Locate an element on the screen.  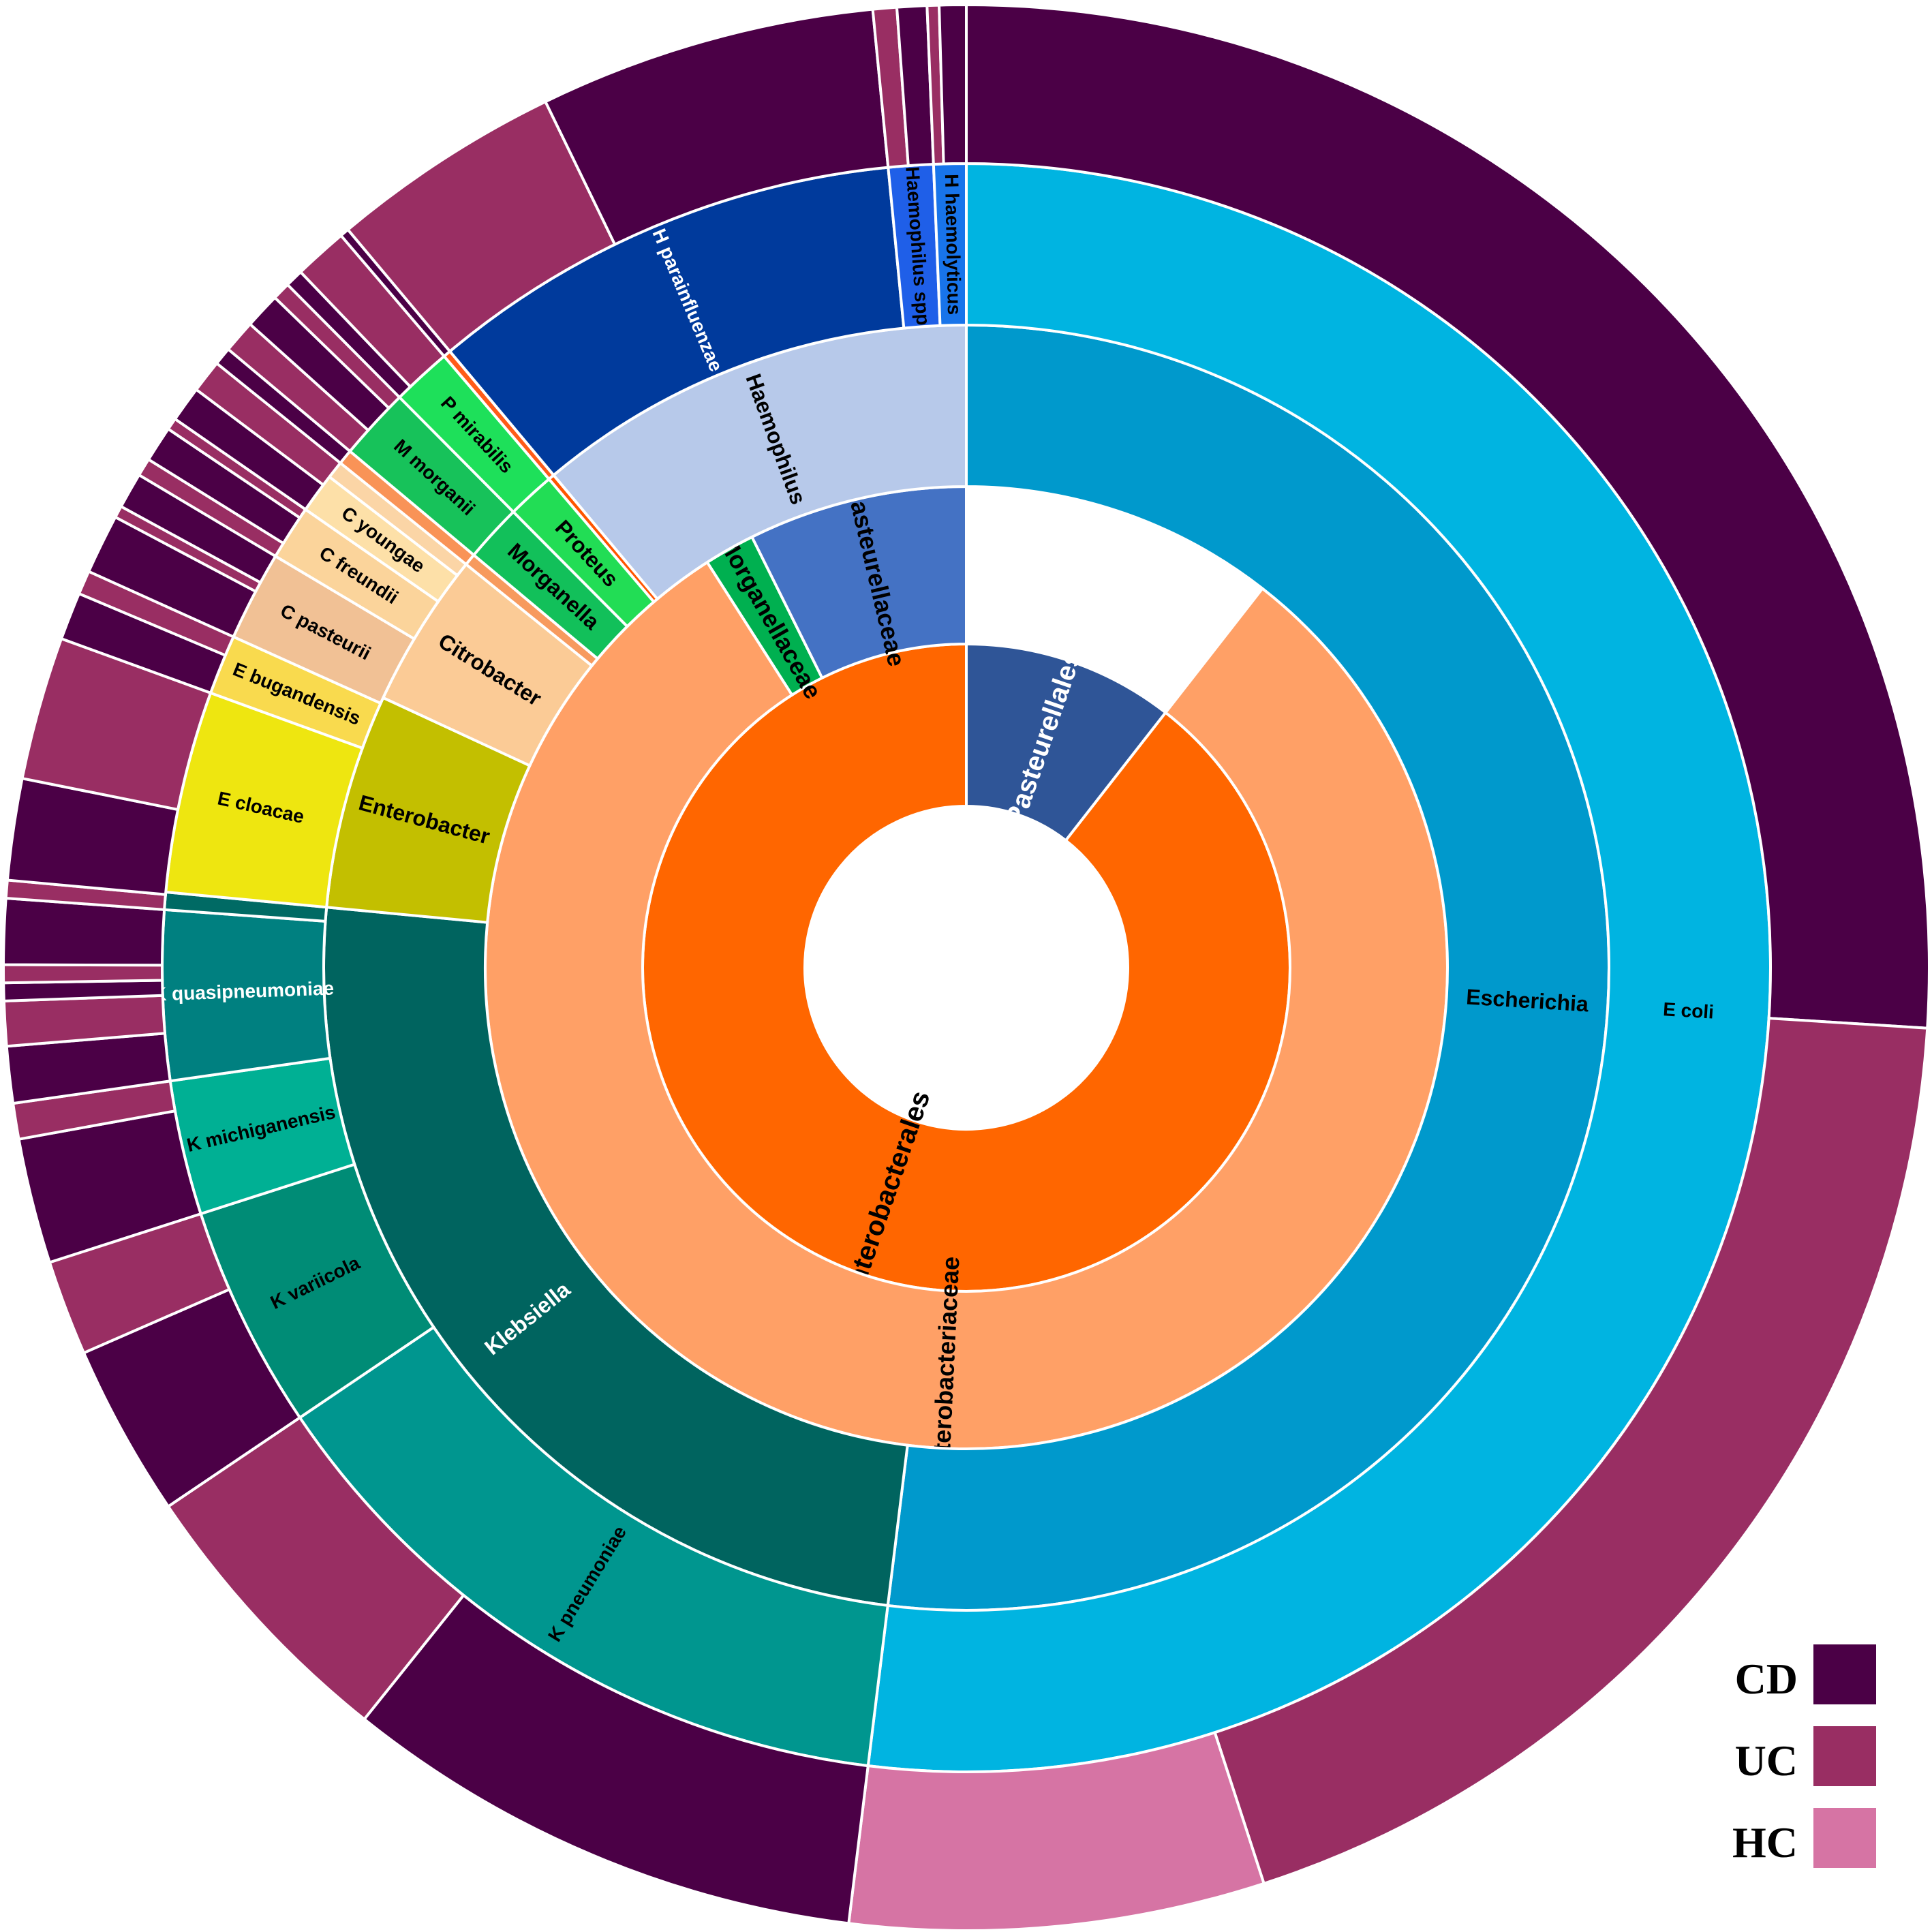
order-segment is located at coordinates (1066, 742).